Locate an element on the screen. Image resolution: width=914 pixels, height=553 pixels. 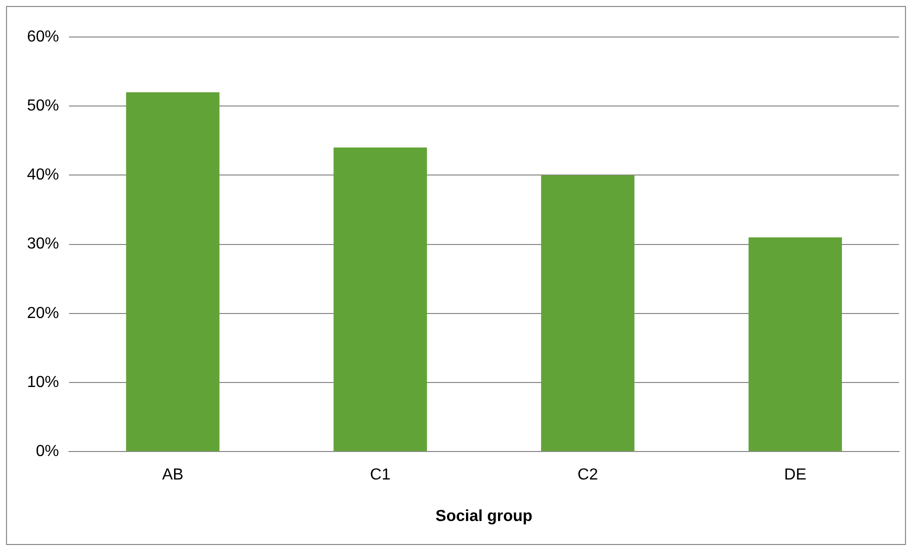
x-tick-label: AB is located at coordinates (173, 475).